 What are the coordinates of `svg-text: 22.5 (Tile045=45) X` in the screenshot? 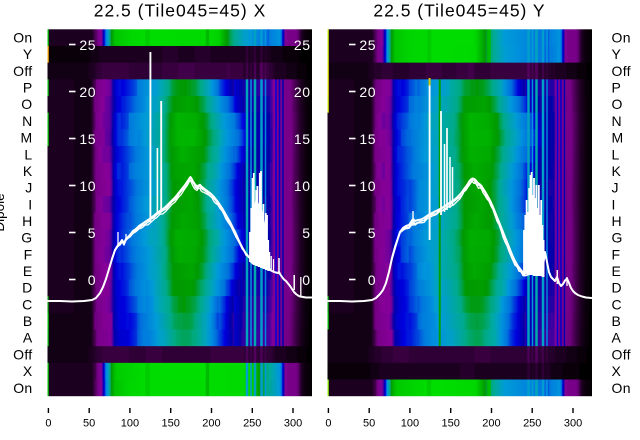 It's located at (180, 11).